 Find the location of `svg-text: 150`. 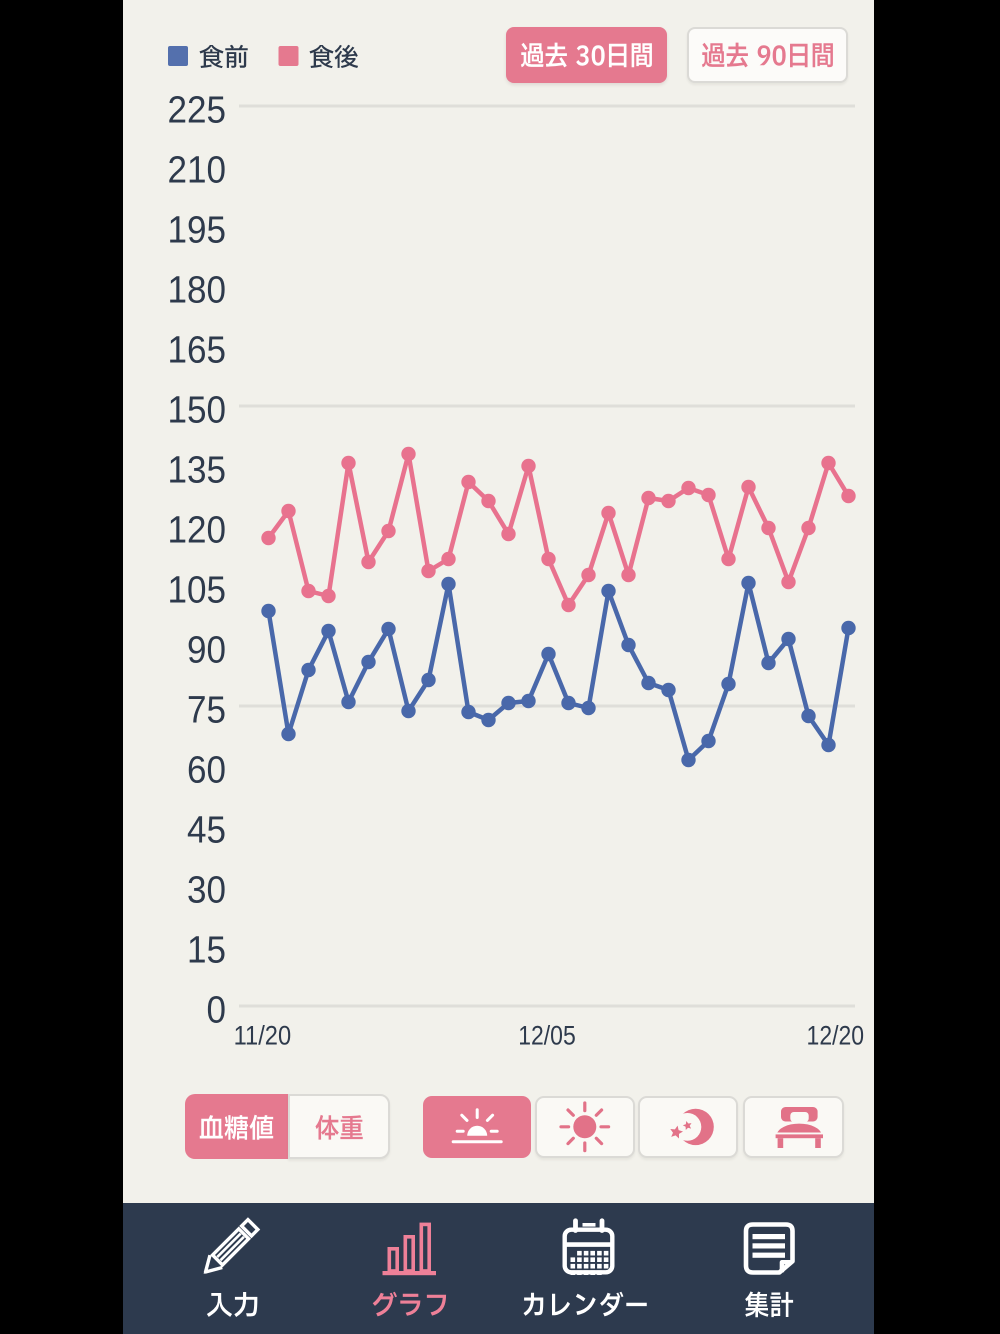

svg-text: 150 is located at coordinates (197, 411).